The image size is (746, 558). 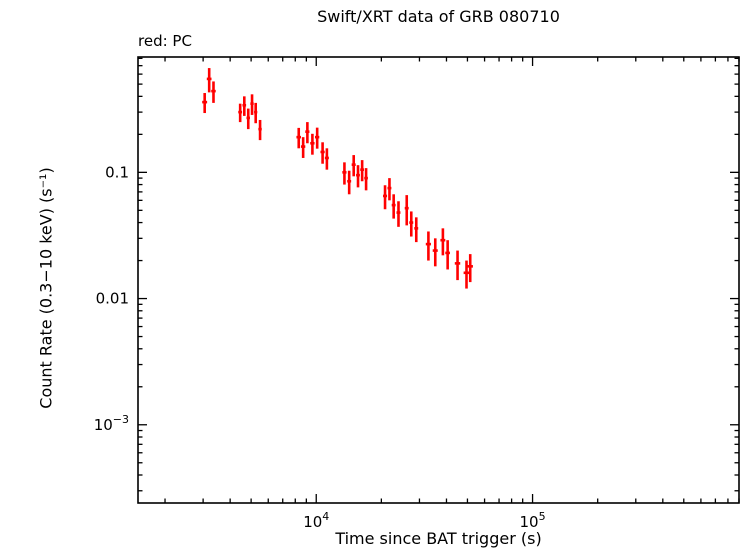 What do you see at coordinates (316, 520) in the screenshot?
I see `tick-label: 10⁴` at bounding box center [316, 520].